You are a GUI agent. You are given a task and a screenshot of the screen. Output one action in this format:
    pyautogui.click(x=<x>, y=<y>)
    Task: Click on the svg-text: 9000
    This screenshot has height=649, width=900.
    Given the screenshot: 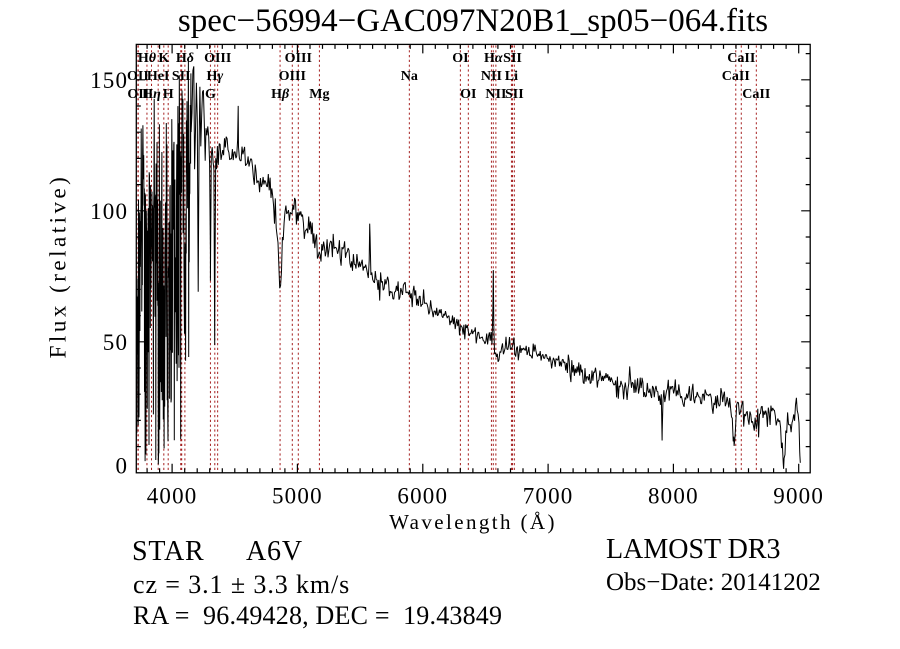 What is the action you would take?
    pyautogui.click(x=798, y=496)
    